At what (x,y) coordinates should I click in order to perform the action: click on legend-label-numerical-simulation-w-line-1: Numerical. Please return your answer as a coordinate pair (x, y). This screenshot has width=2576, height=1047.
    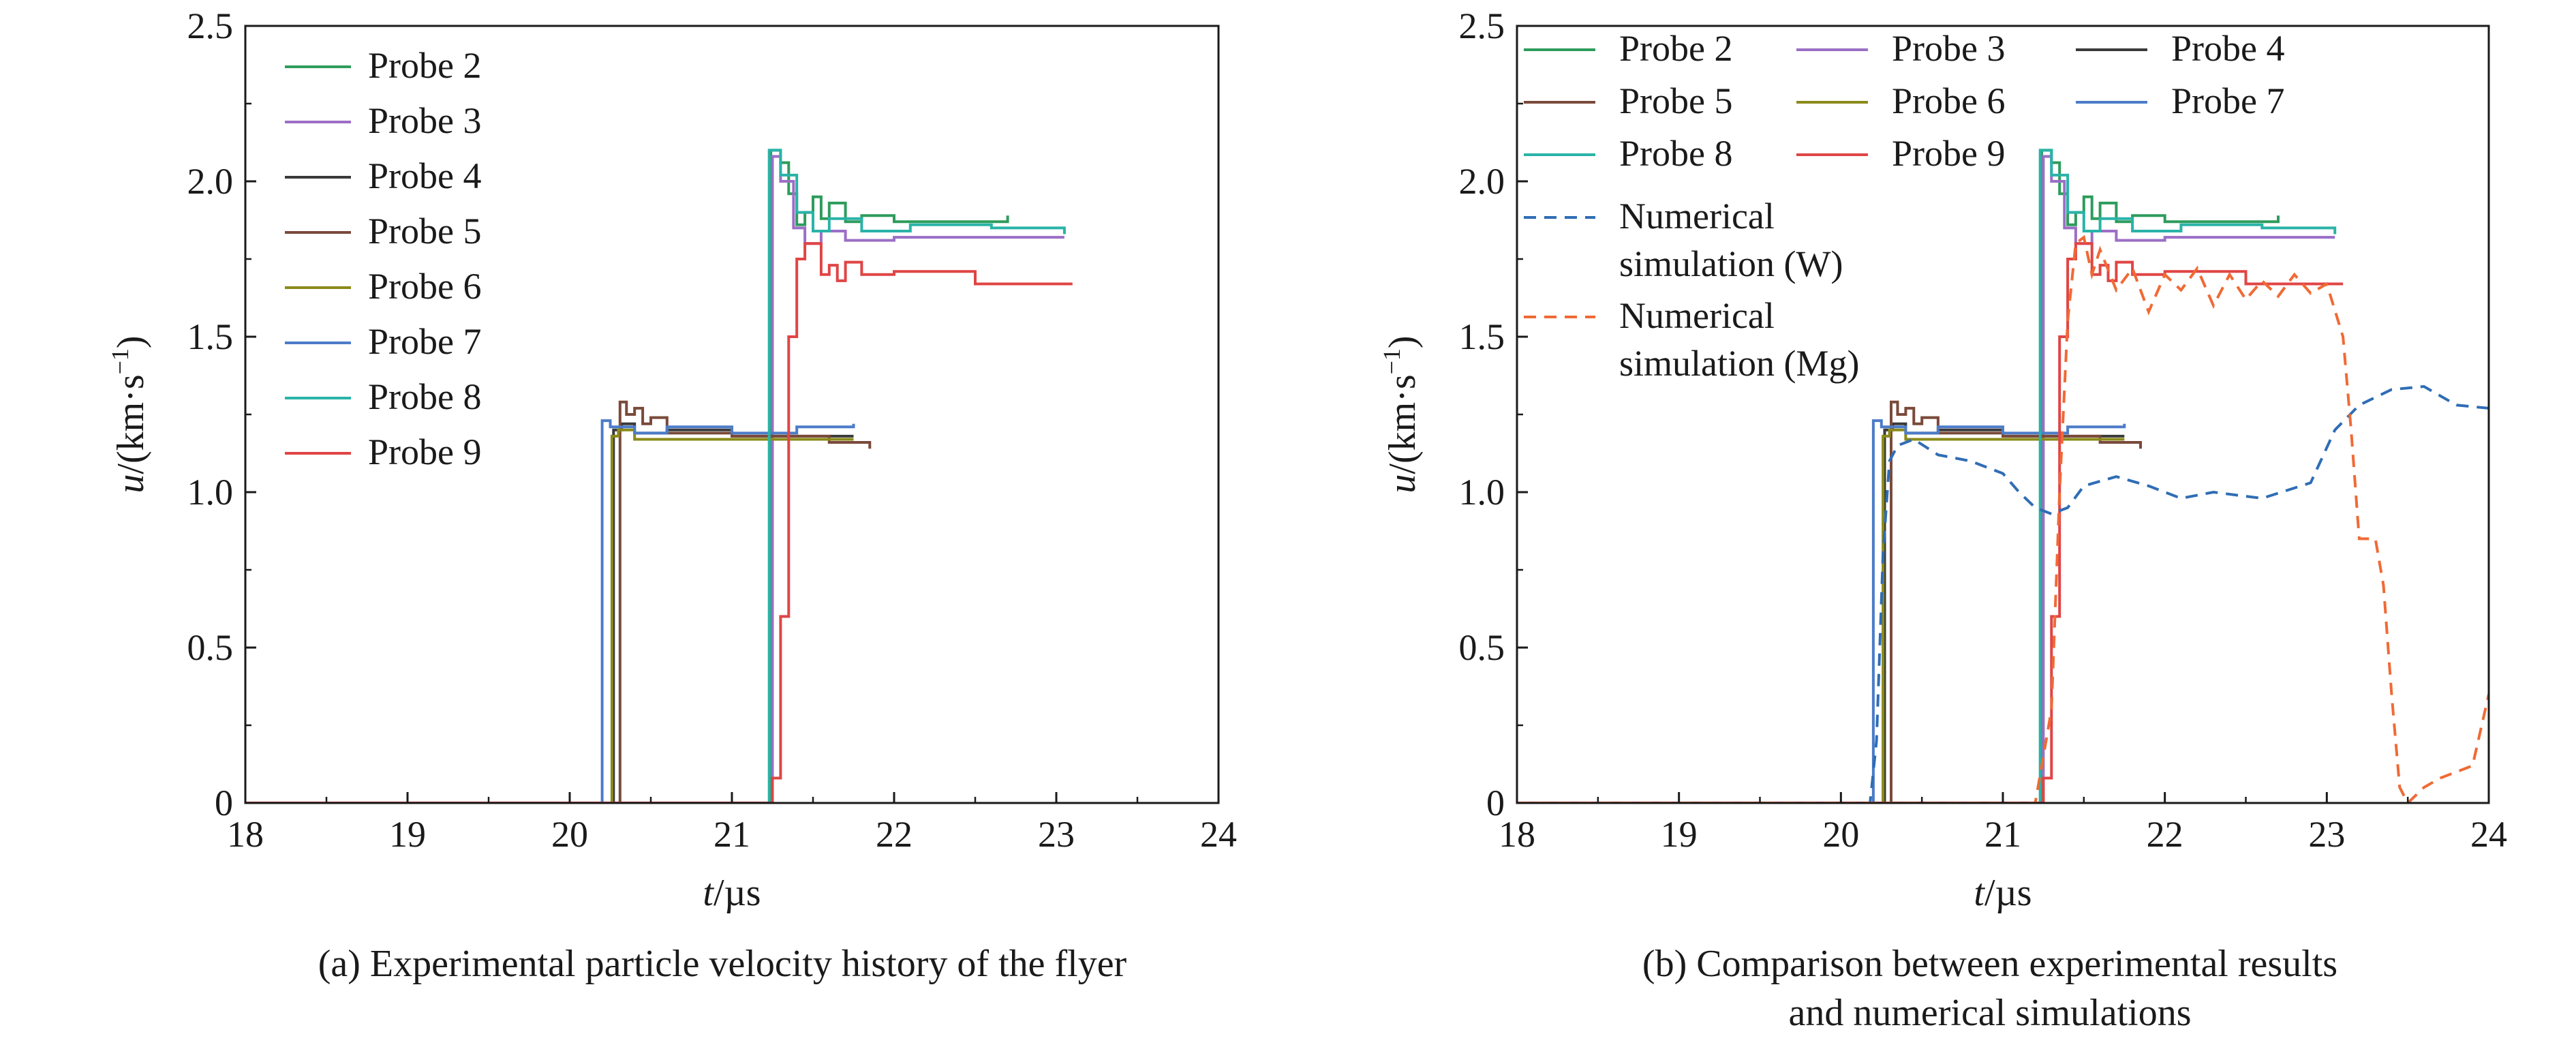
    Looking at the image, I should click on (1697, 216).